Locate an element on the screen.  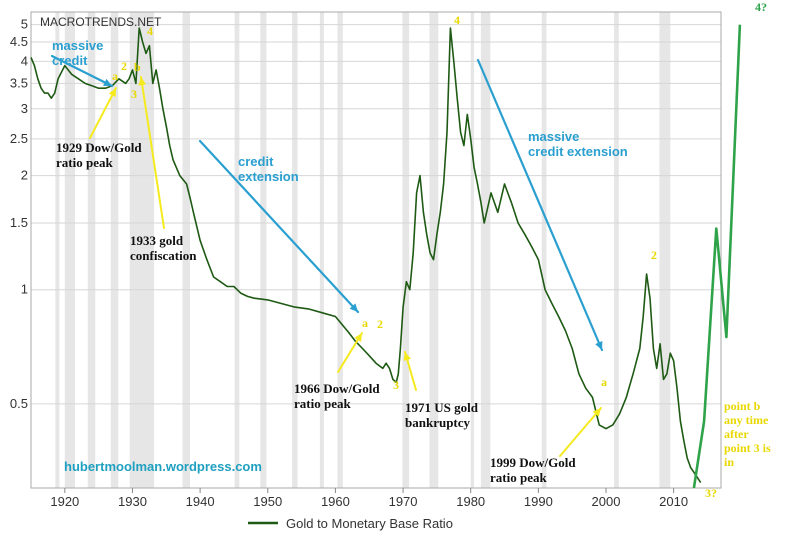
x-tick-label: 2010 is located at coordinates (673, 501).